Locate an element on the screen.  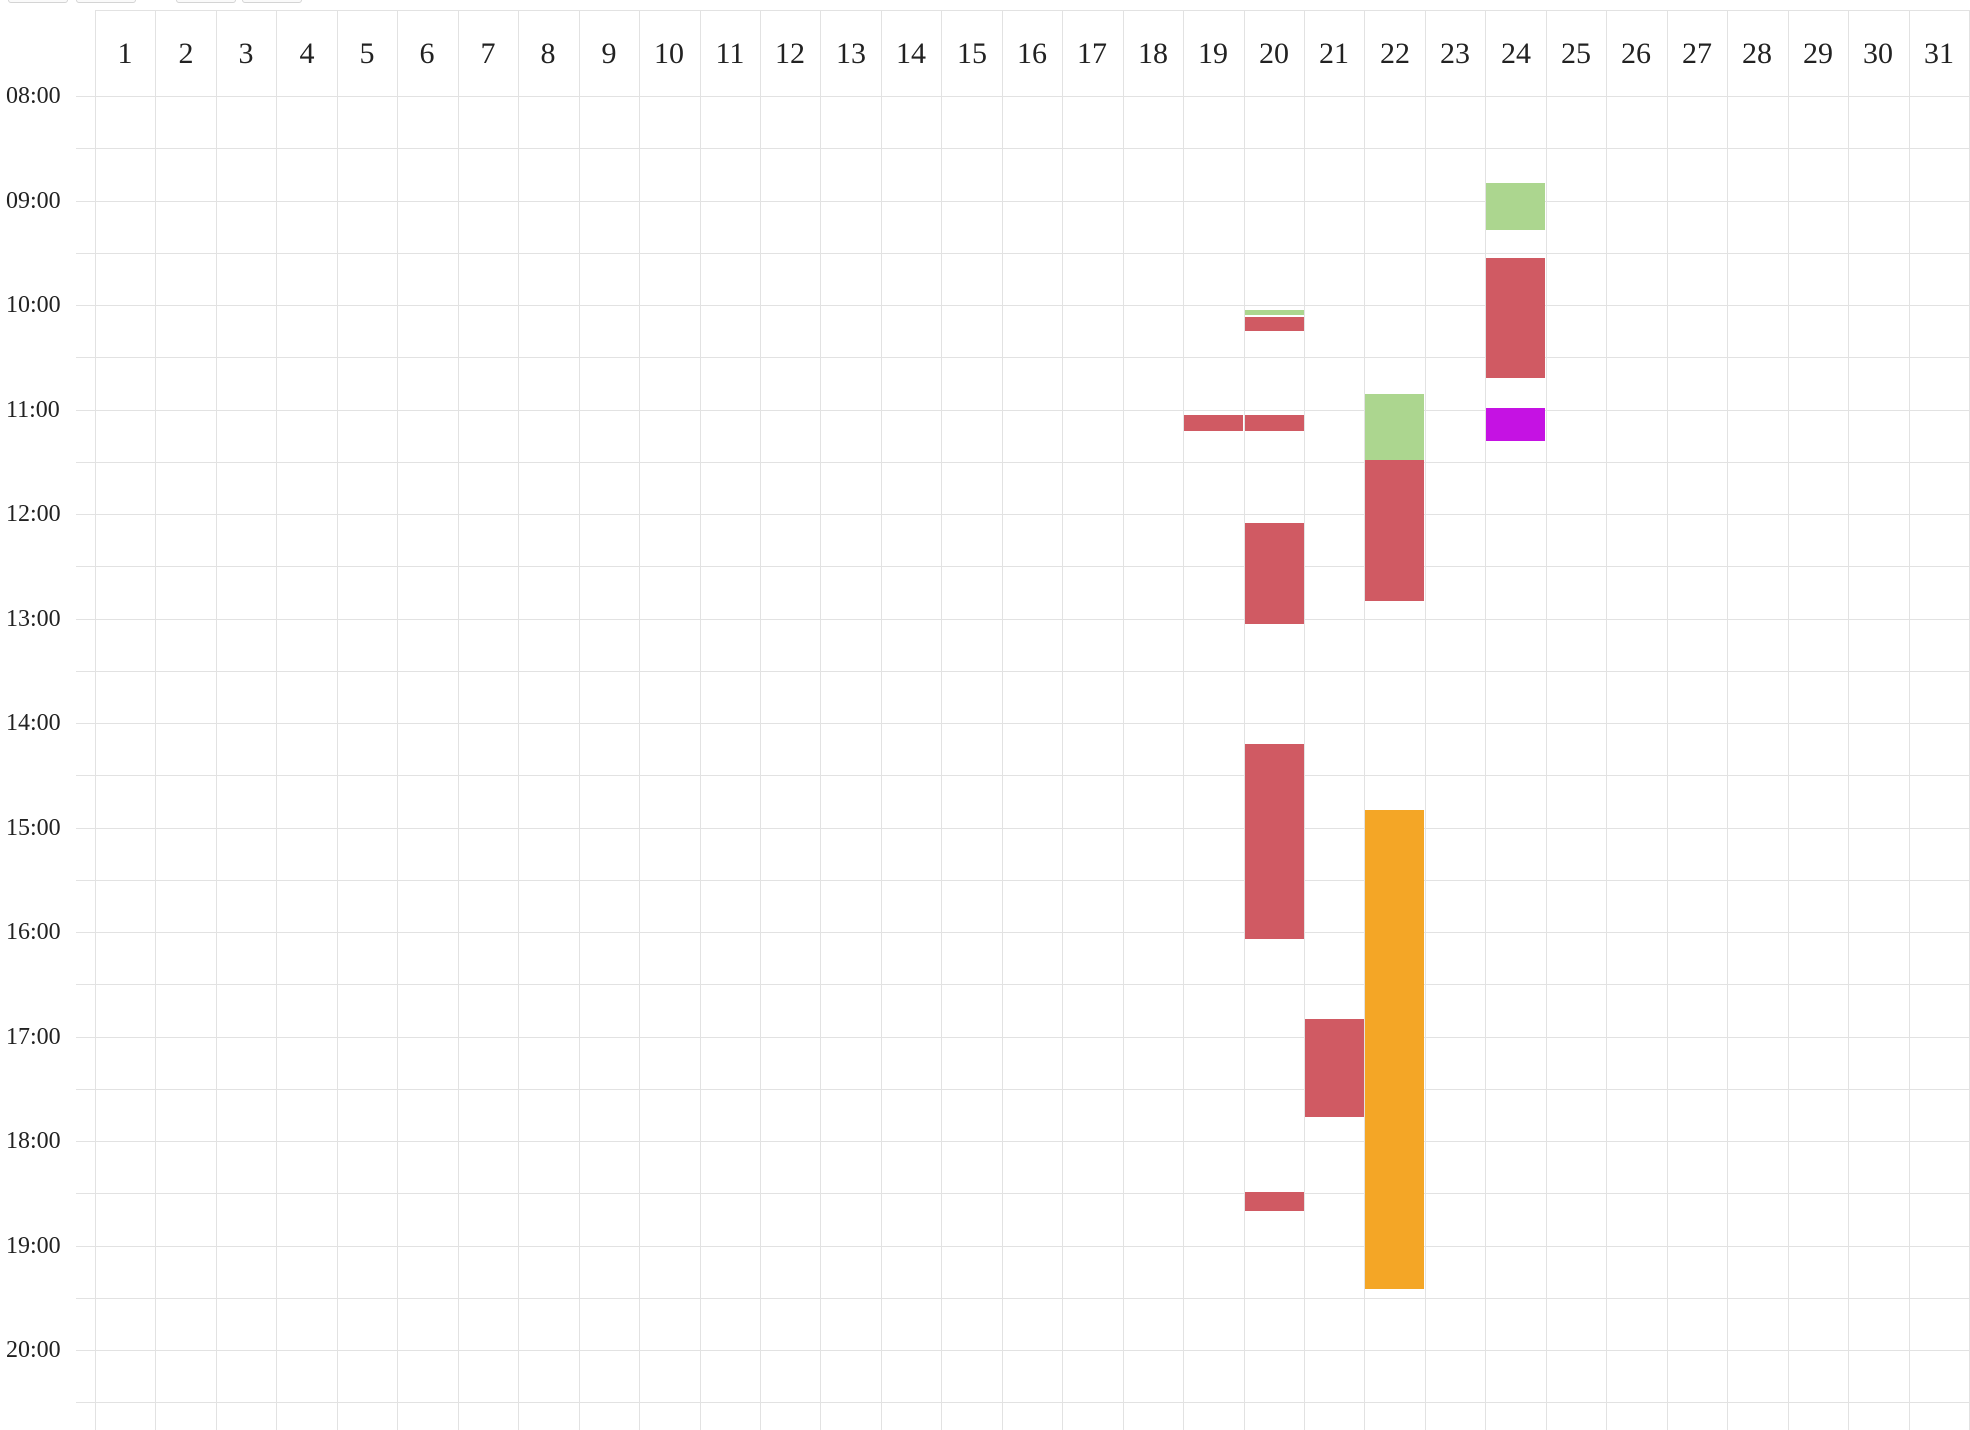
day-label: 27 is located at coordinates (1697, 53).